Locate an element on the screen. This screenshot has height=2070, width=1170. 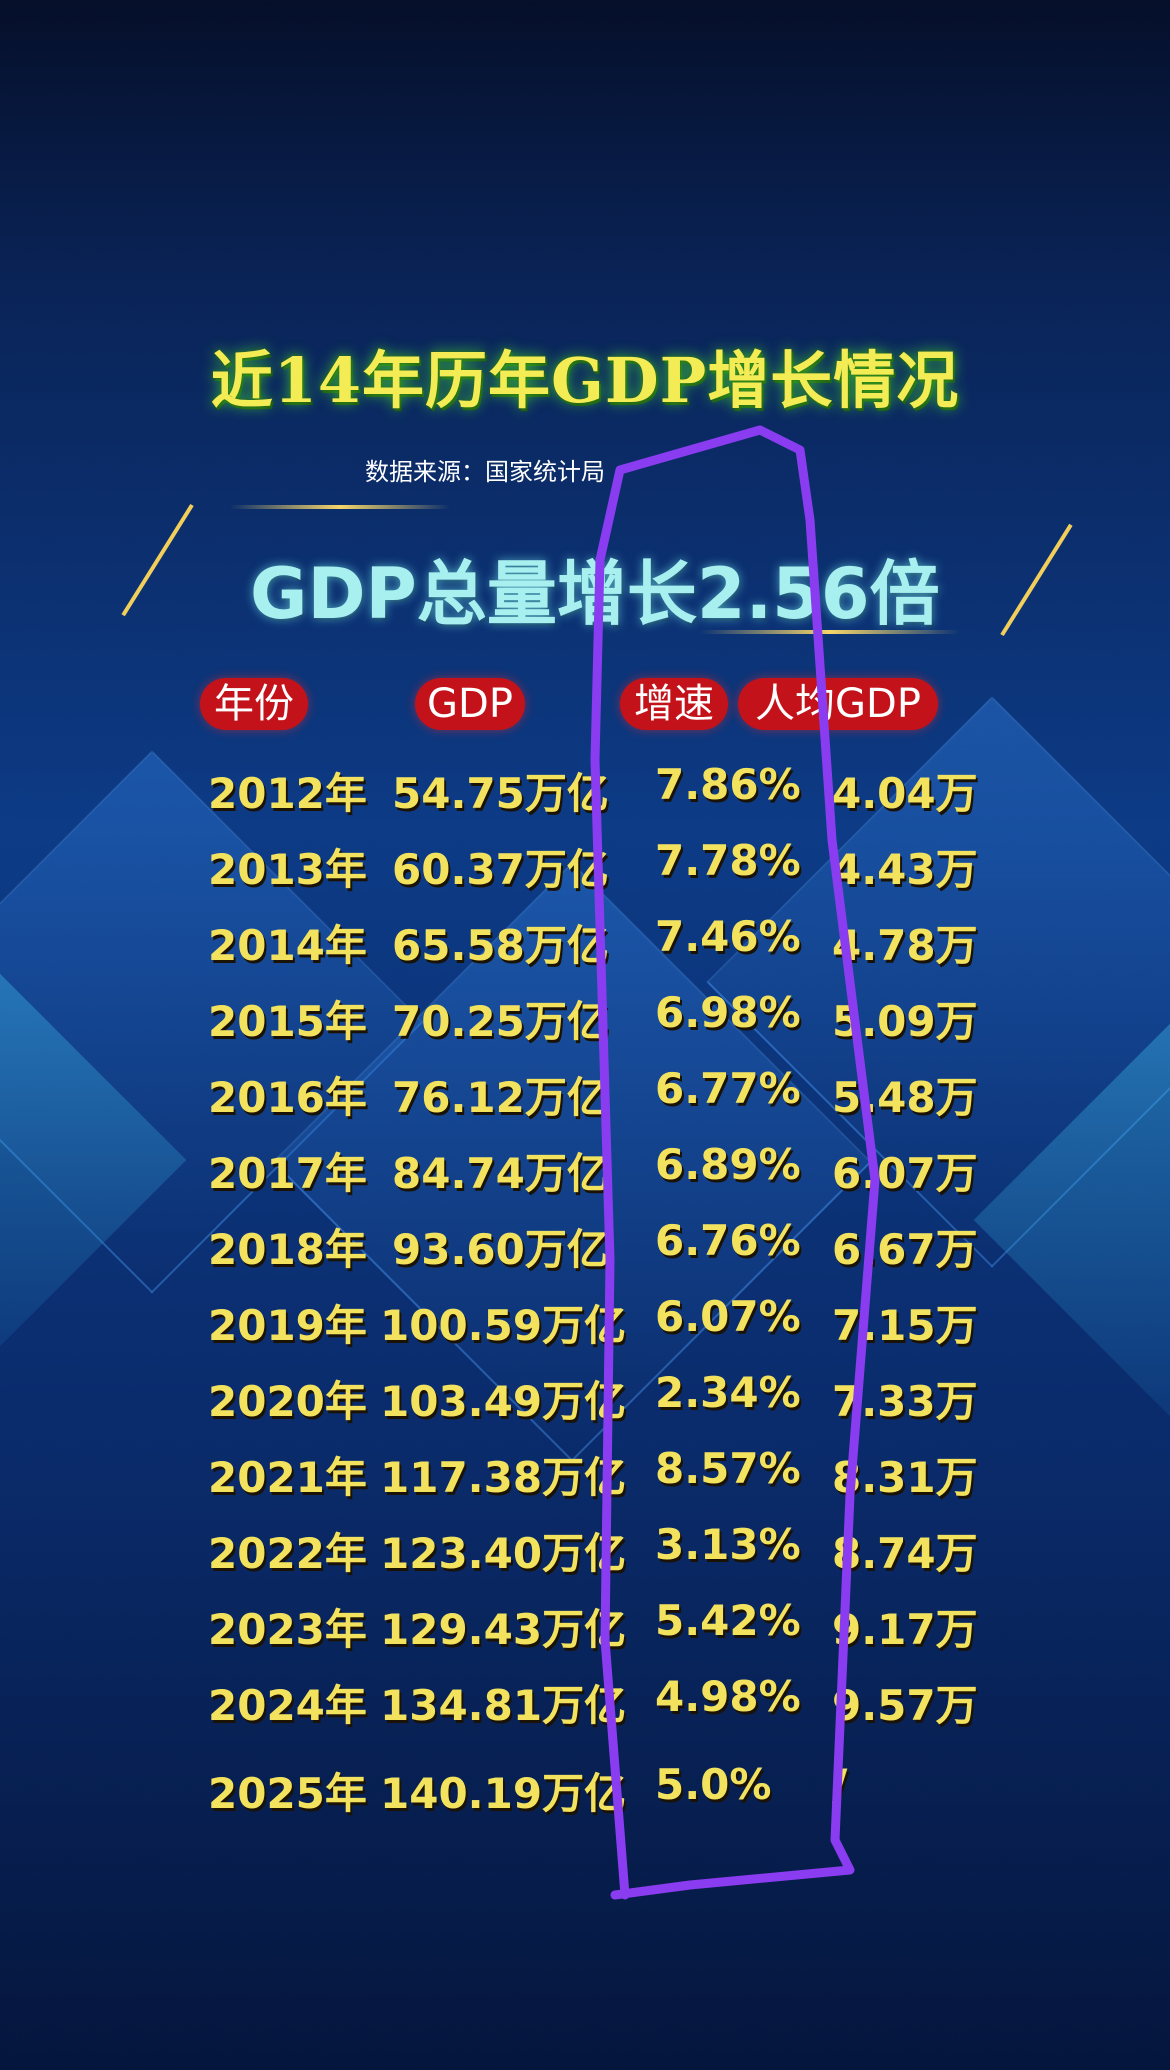
table-row: 2024年 134.81万亿 4.98% 9.57万 is located at coordinates (585, 1699).